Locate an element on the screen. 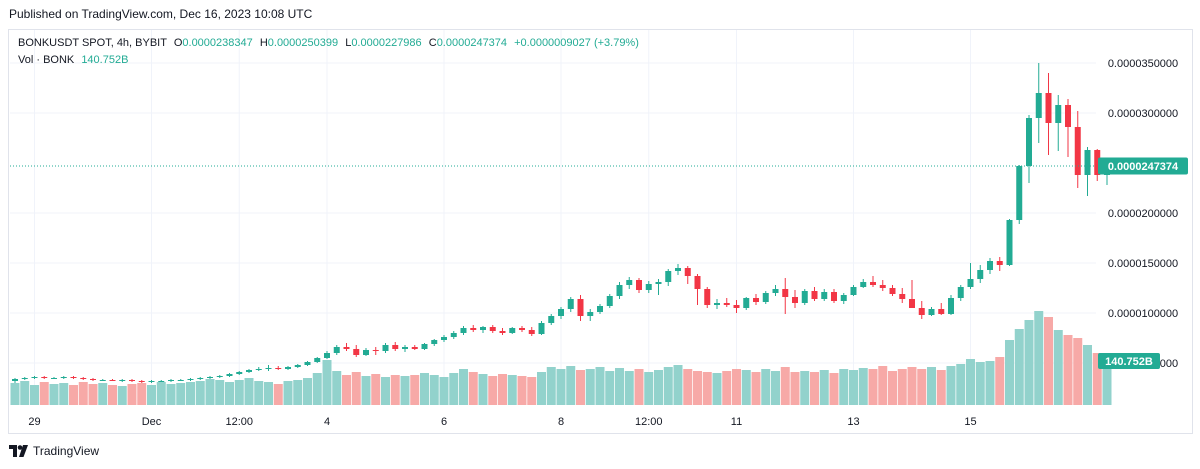  tradingview-logo-icon is located at coordinates (18, 451).